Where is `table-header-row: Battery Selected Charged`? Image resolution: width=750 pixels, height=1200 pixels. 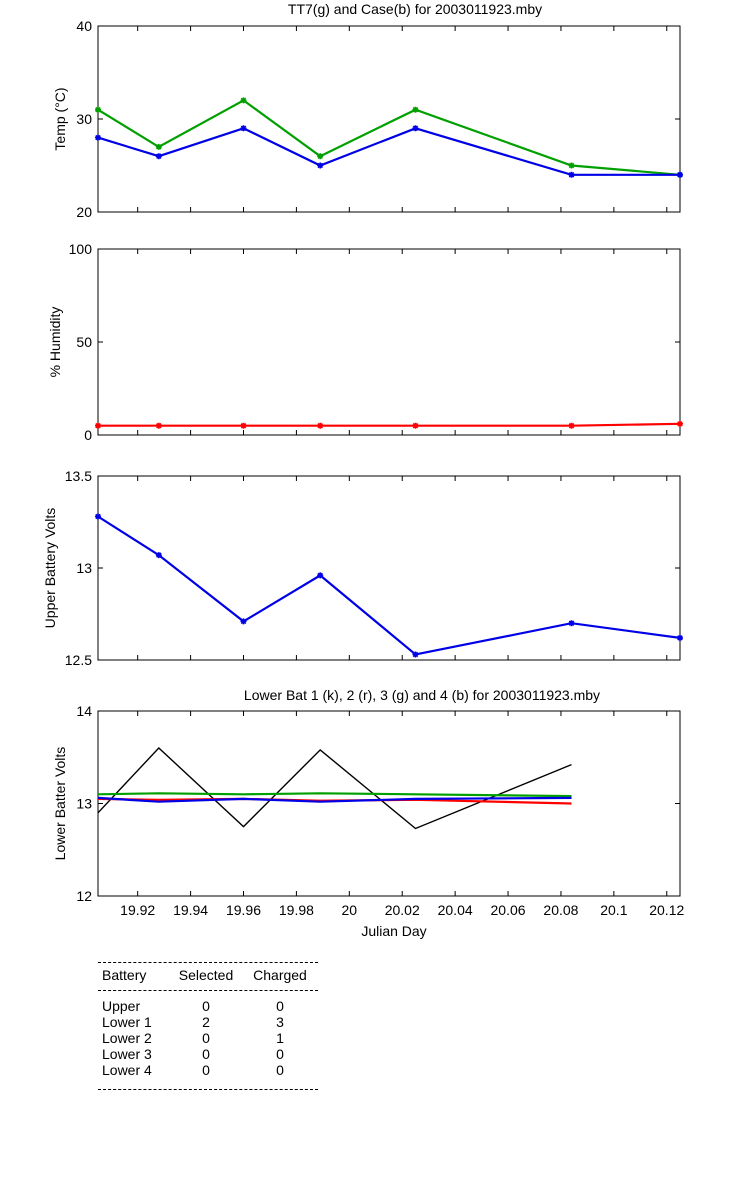
table-header-row: Battery Selected Charged is located at coordinates (208, 975).